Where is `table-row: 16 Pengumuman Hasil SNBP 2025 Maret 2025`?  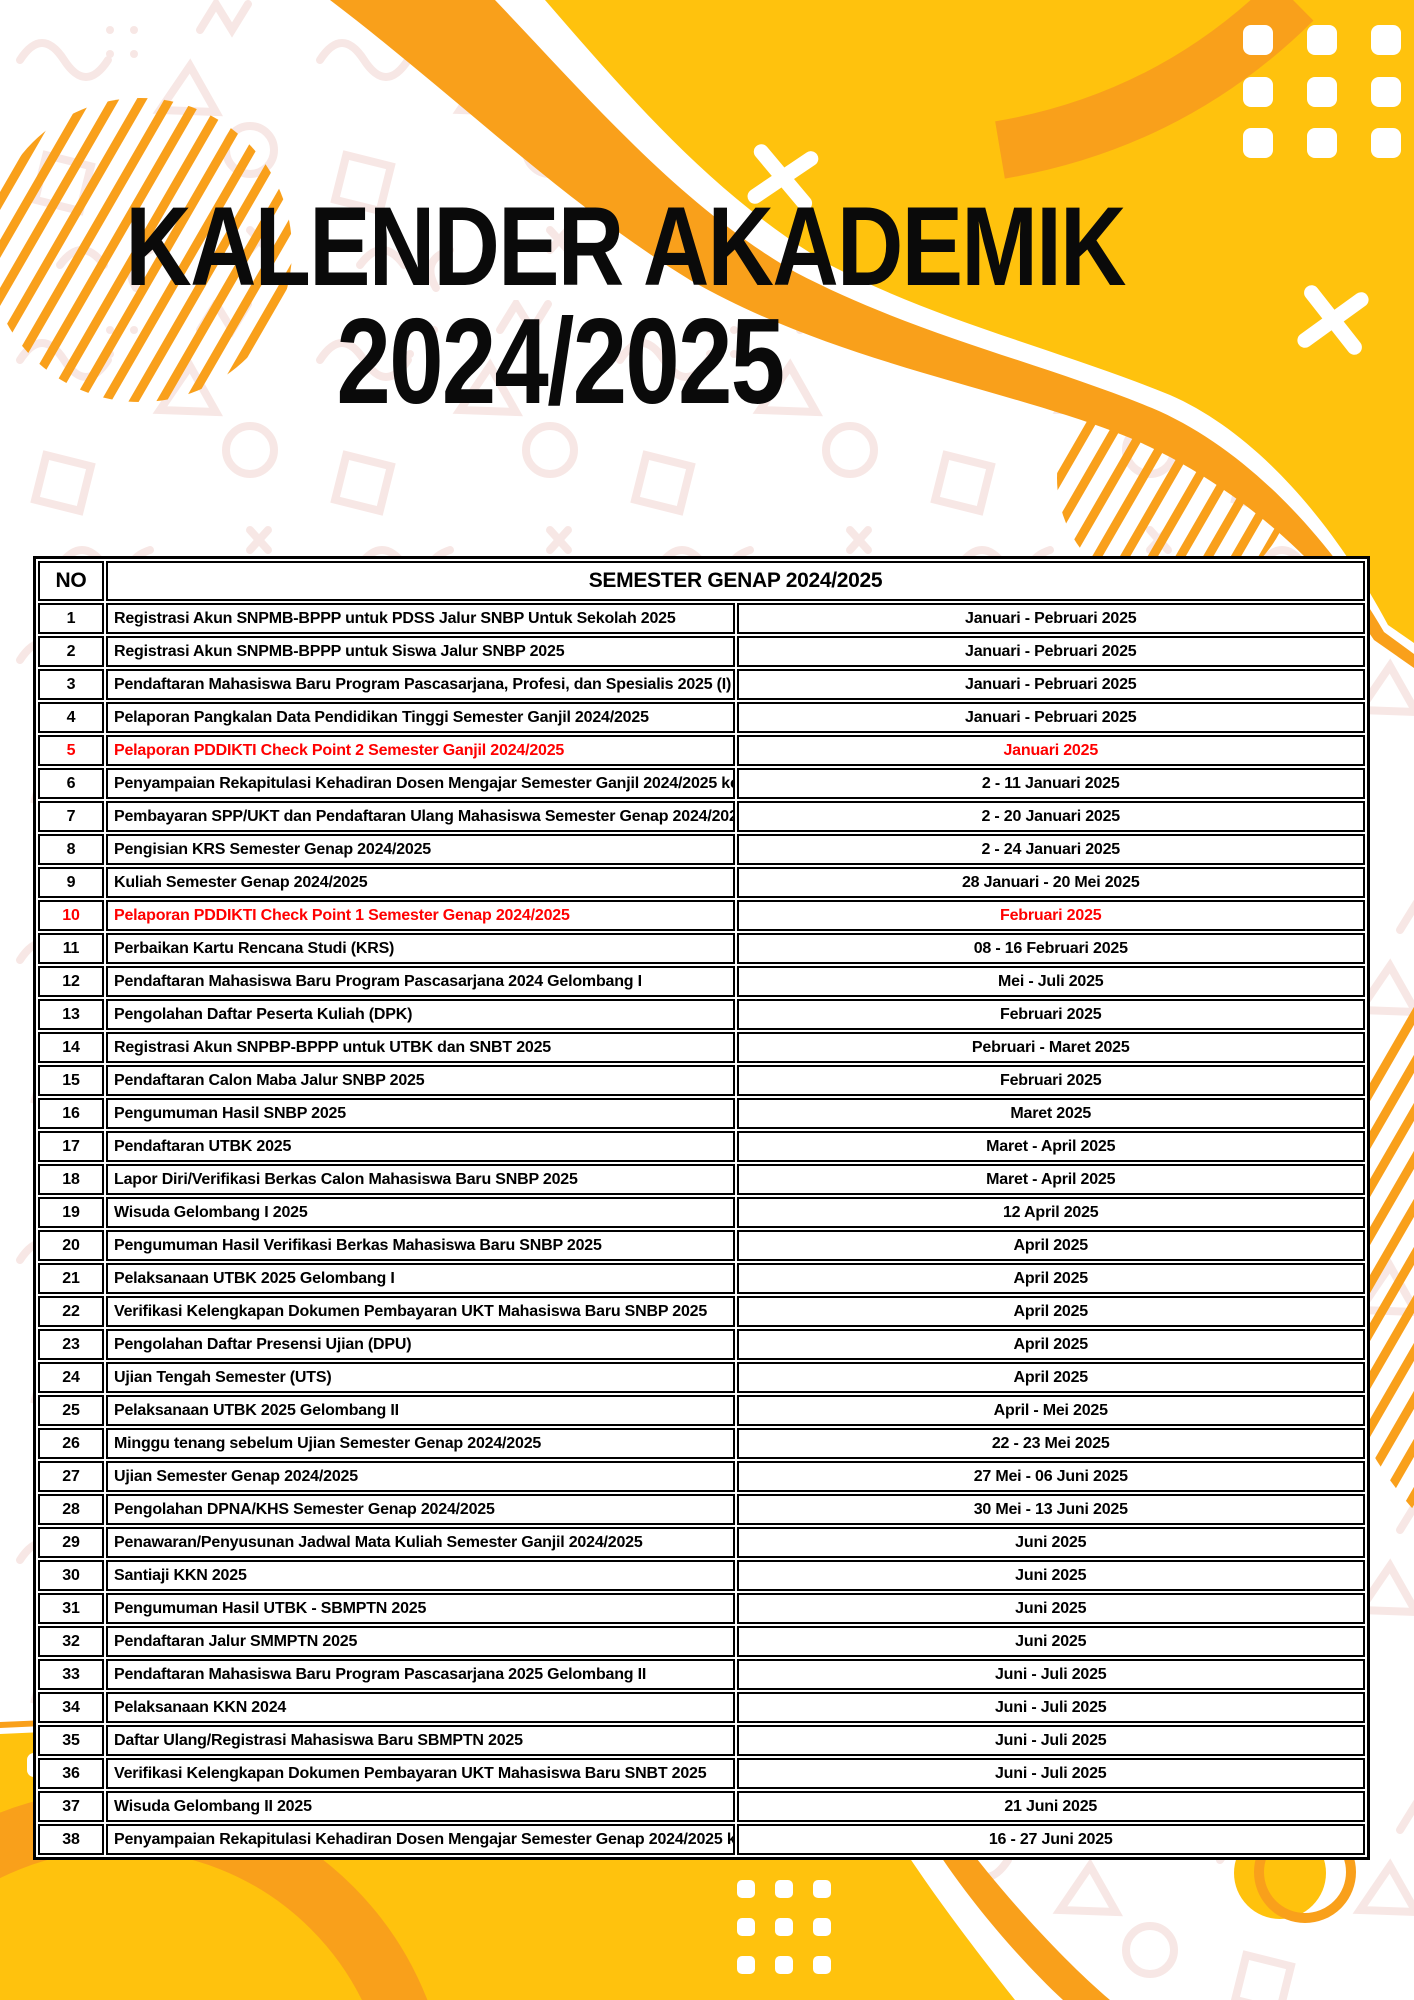 table-row: 16 Pengumuman Hasil SNBP 2025 Maret 2025 is located at coordinates (701, 1113).